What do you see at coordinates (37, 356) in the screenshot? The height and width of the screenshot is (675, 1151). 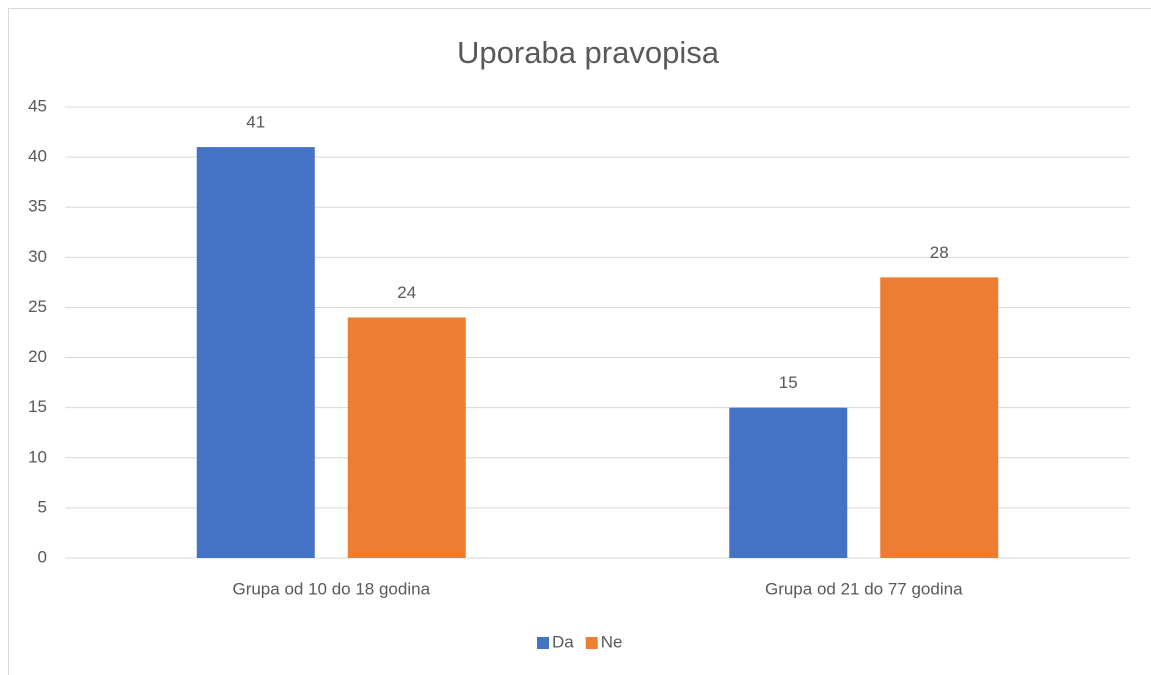 I see `y-tick-label: 20` at bounding box center [37, 356].